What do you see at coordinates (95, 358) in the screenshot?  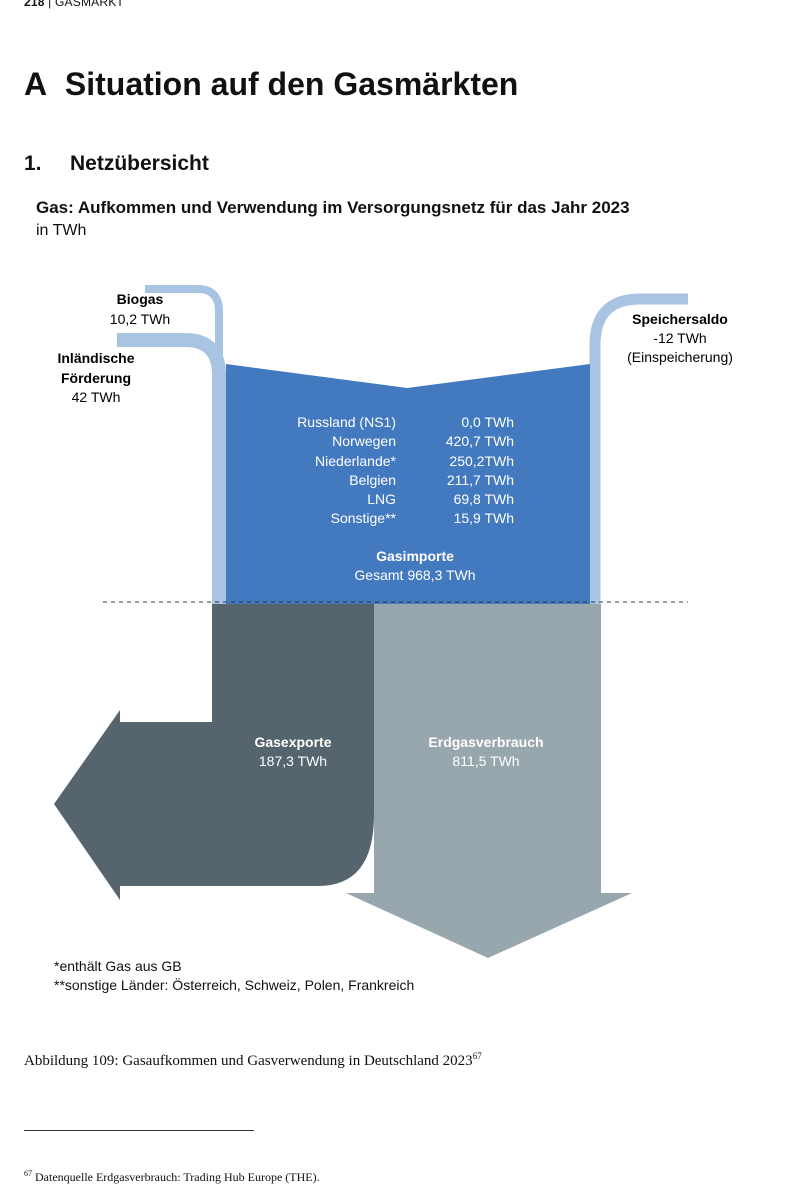 I see `inland-label-line1: Inländische` at bounding box center [95, 358].